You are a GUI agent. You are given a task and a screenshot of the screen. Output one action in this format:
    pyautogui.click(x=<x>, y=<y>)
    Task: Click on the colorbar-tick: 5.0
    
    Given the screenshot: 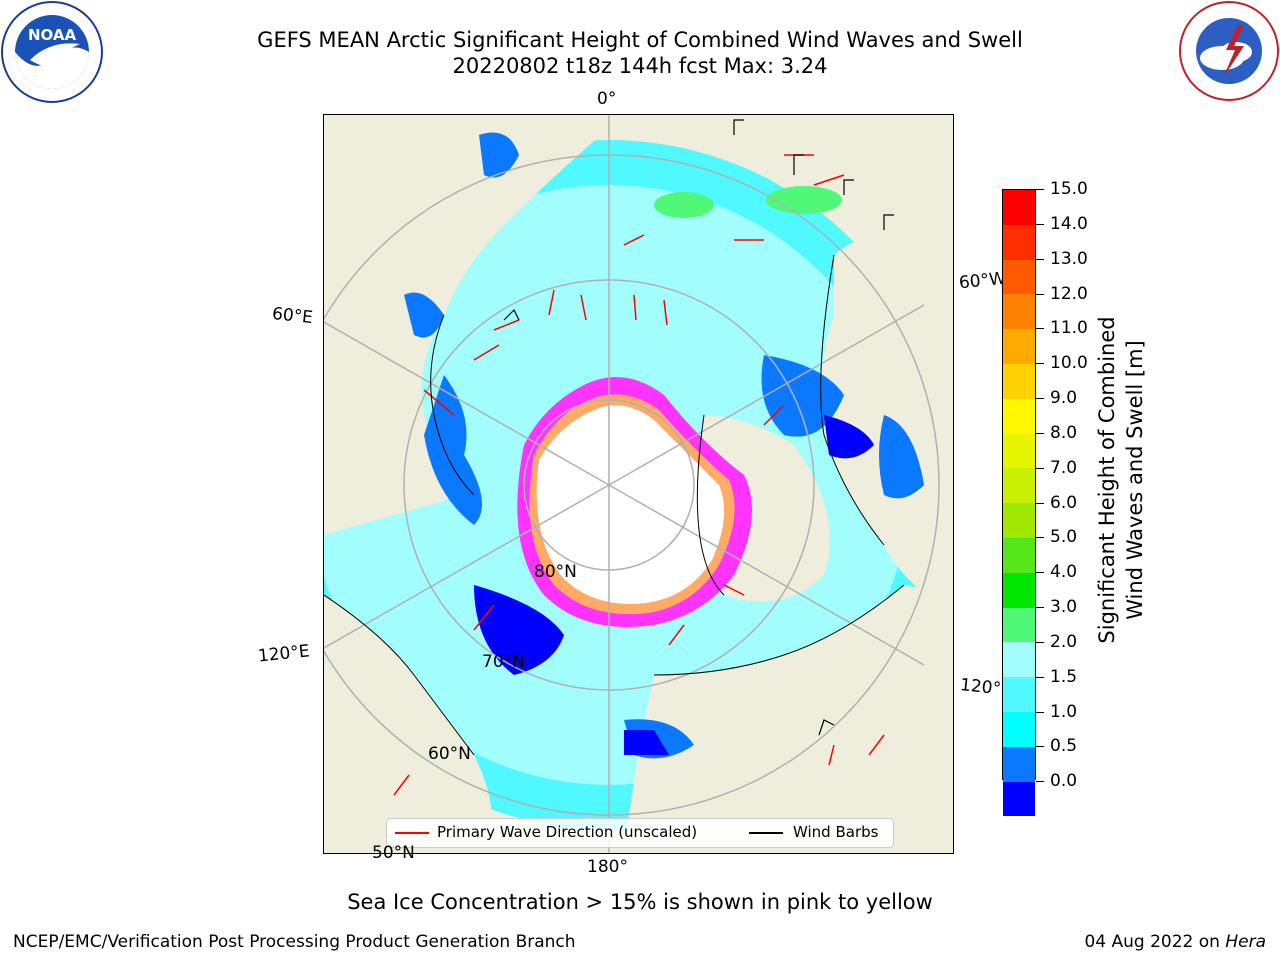 What is the action you would take?
    pyautogui.click(x=1064, y=537)
    